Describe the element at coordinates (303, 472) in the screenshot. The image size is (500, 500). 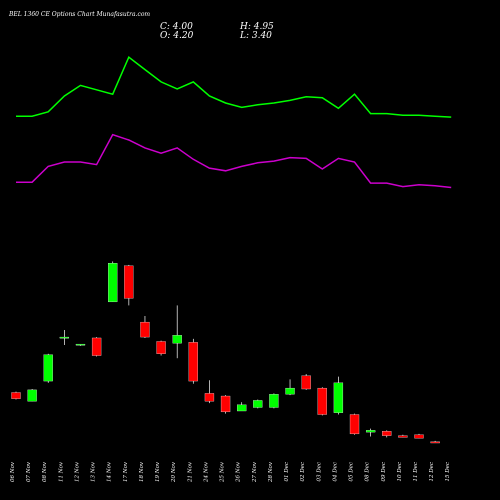
I see `x-tick-label: 02 Dec` at that location.